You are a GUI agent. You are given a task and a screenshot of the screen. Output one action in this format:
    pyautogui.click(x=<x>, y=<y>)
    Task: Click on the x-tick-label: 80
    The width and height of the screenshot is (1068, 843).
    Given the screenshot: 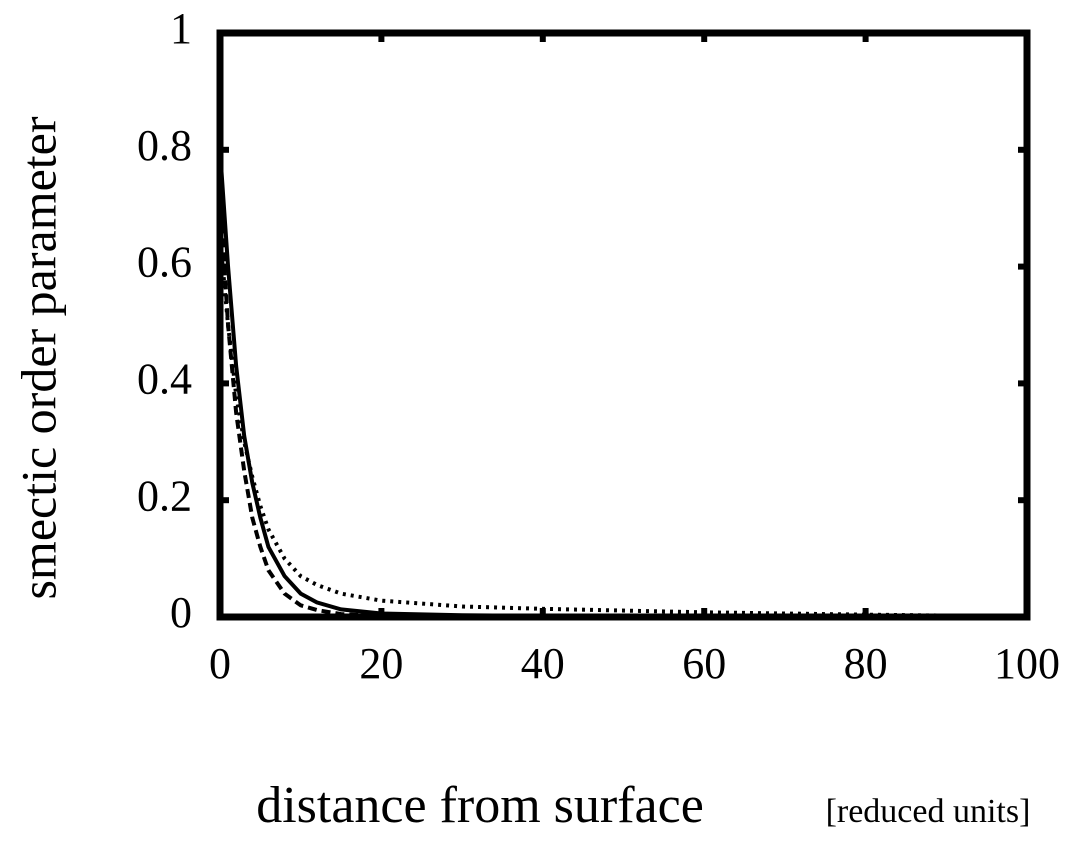 What is the action you would take?
    pyautogui.click(x=866, y=663)
    